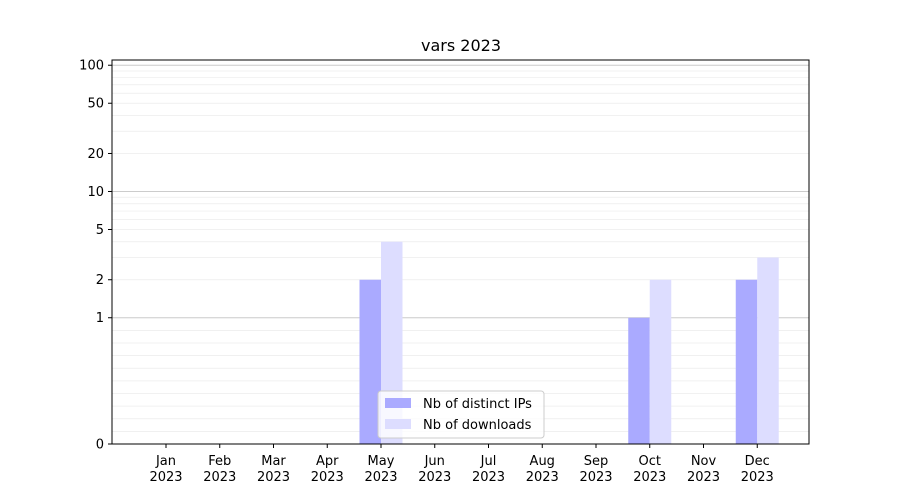 The width and height of the screenshot is (900, 500). I want to click on x-tick-label-month: Nov, so click(704, 461).